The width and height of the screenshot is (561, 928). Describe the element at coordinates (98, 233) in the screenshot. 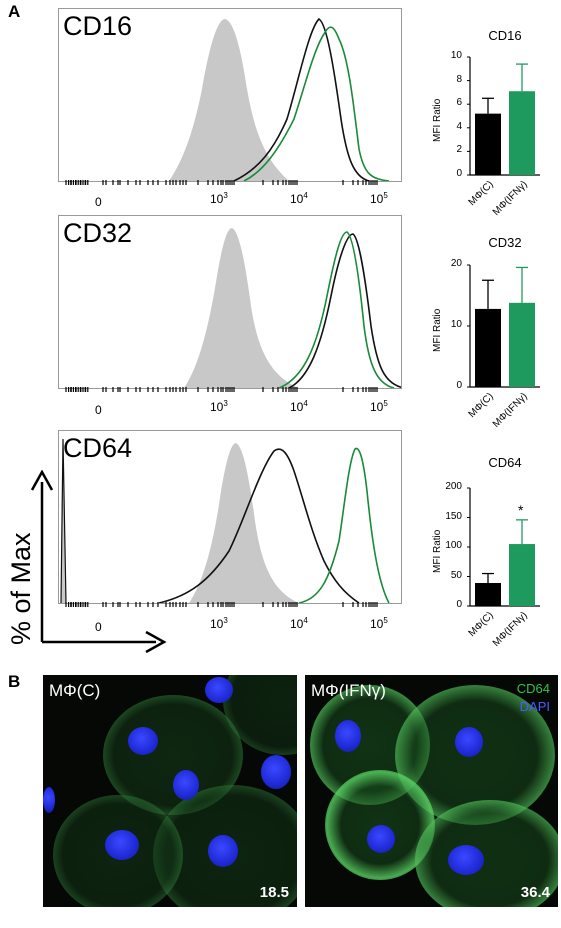

I see `histogram-label-cd32: CD32` at that location.